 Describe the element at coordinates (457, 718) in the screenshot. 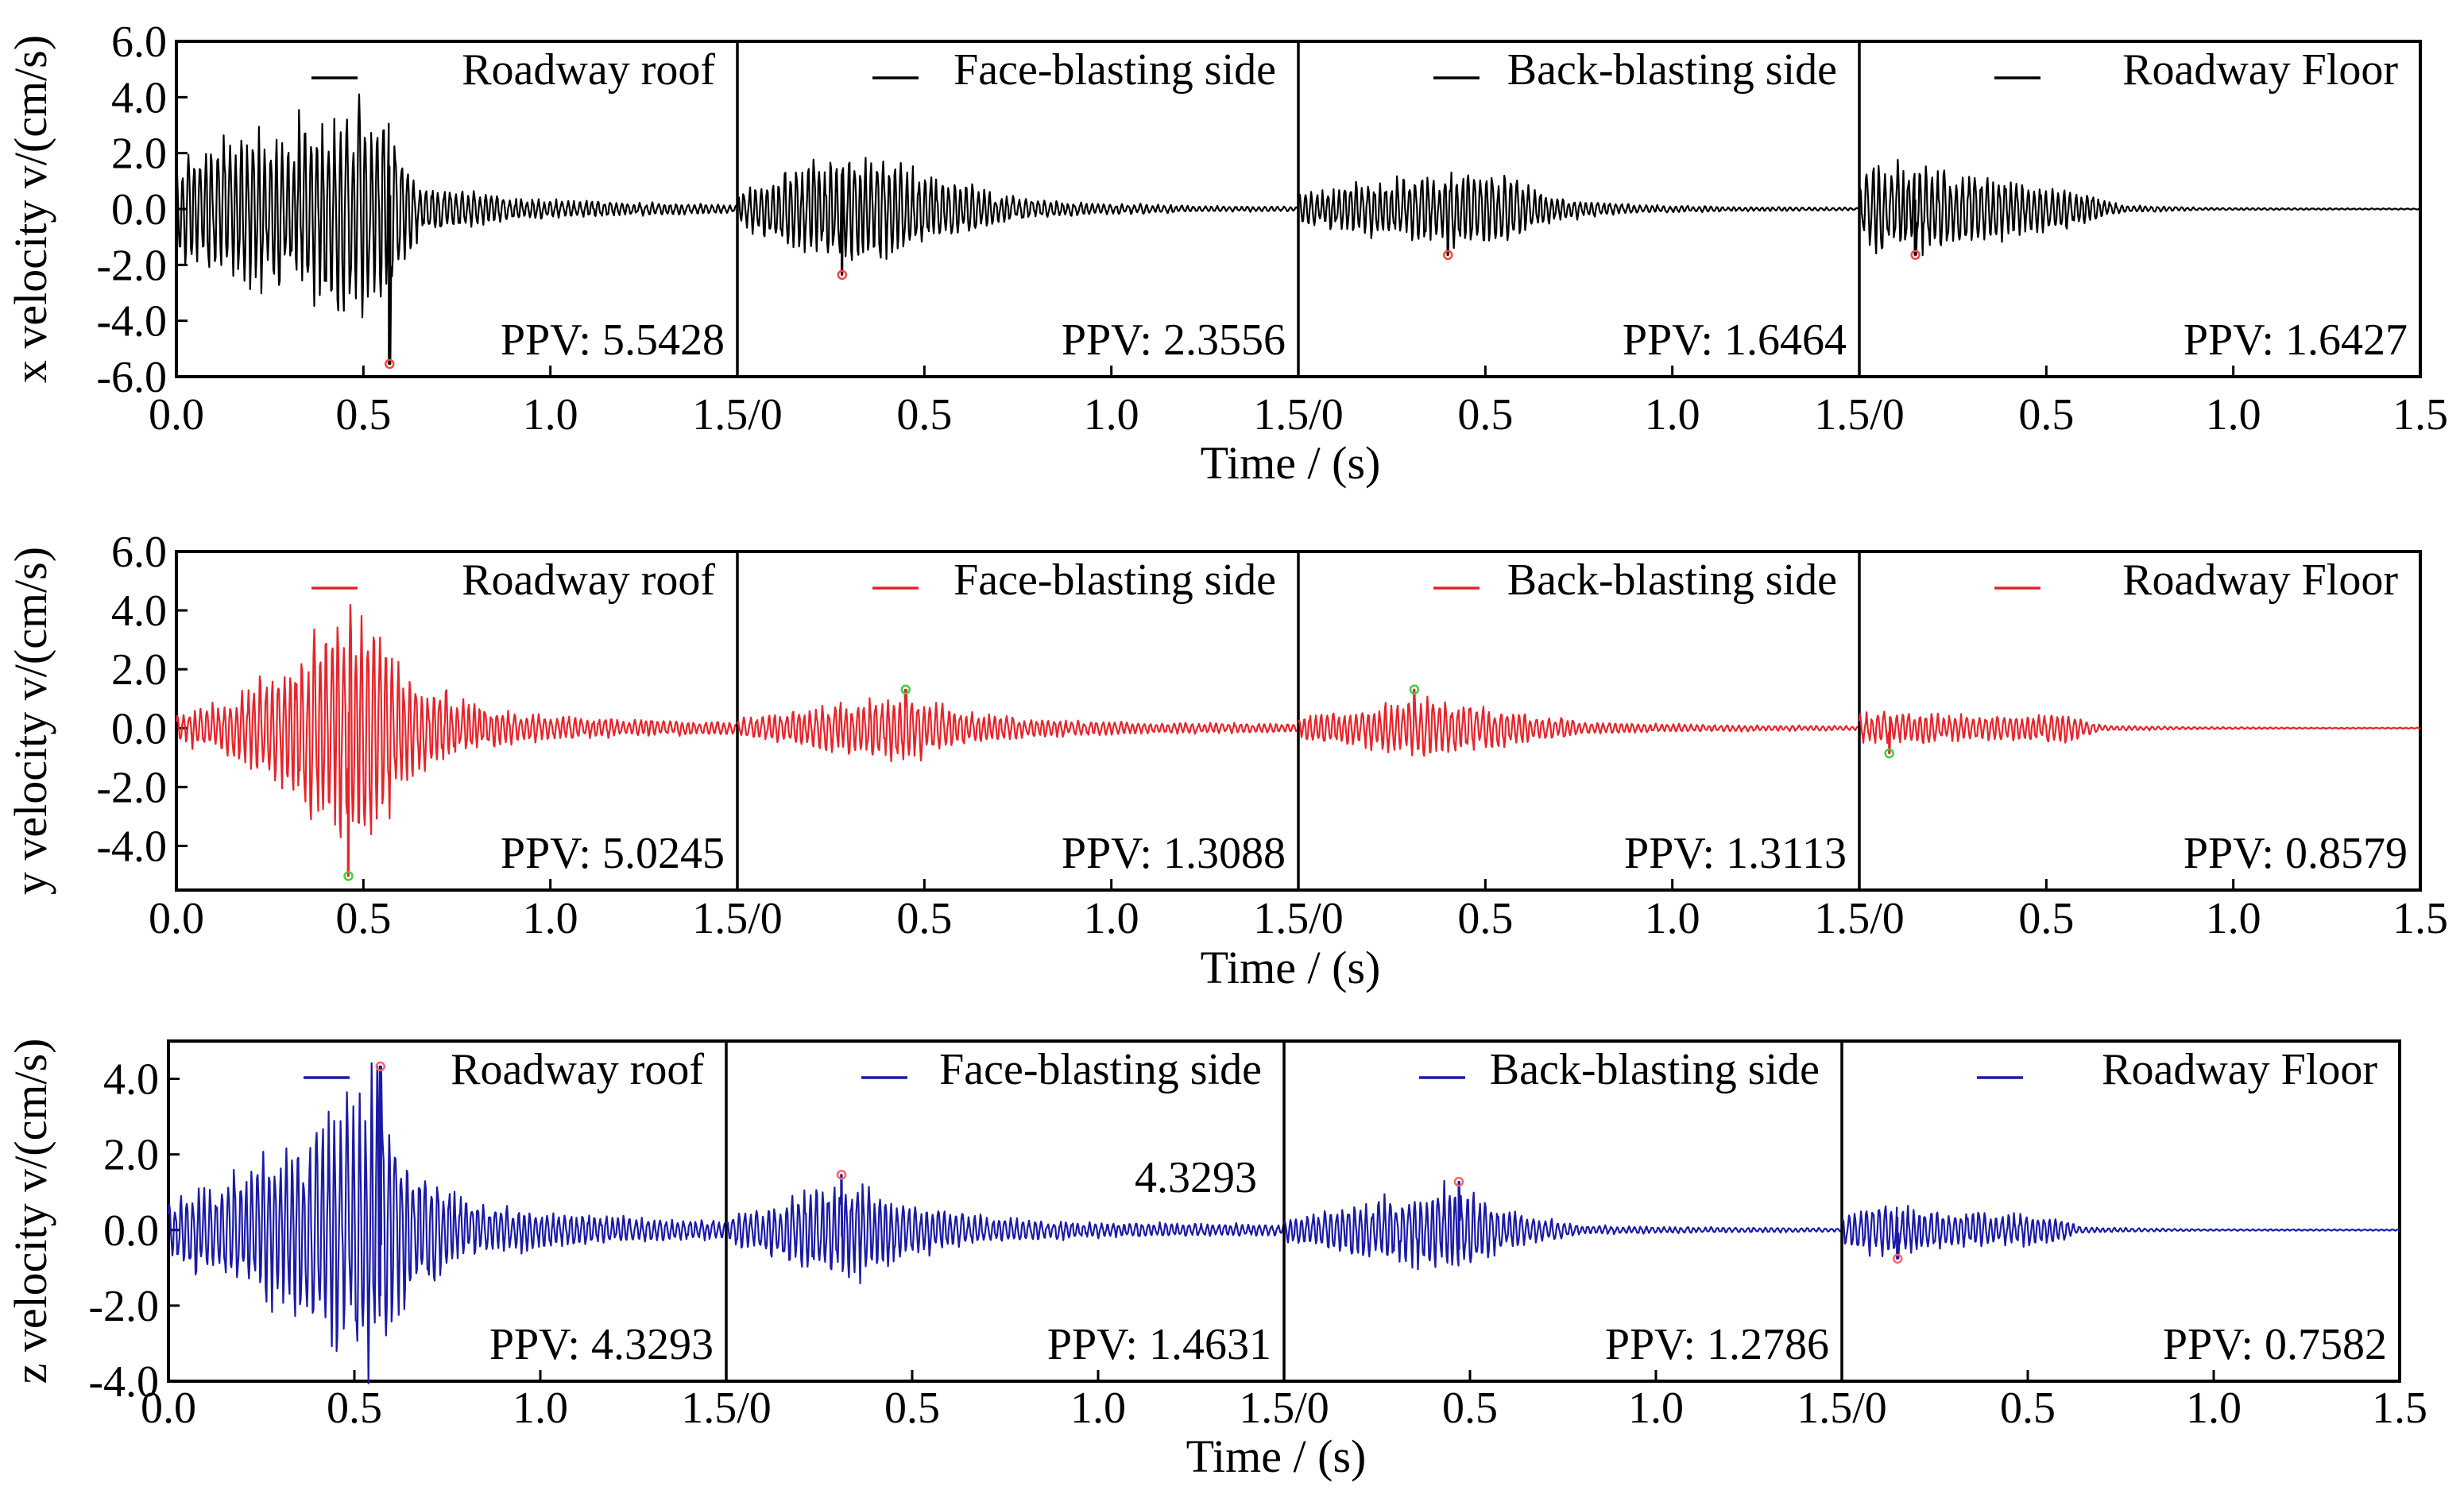

I see `panel-roadway-roof: Roadway roof PPV: 5.0245` at that location.